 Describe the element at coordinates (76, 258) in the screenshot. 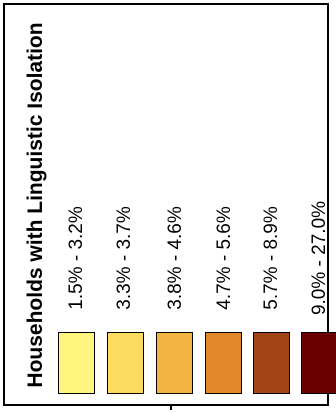

I see `legend-label-text: 1.5% - 3.2%` at that location.